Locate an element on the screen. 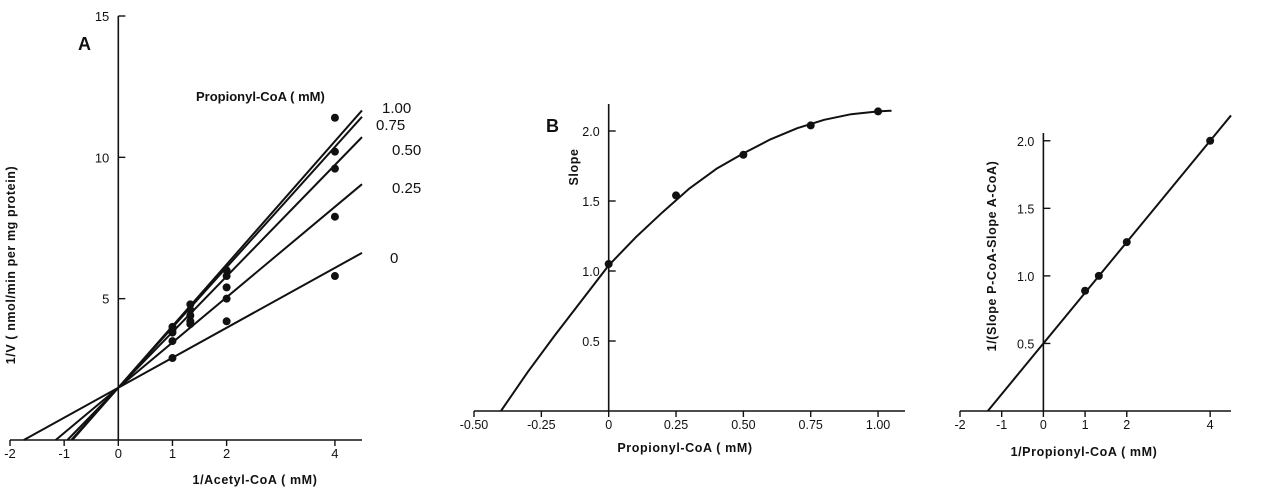 This screenshot has height=492, width=1274. x-tick-label: -0.50 is located at coordinates (474, 425).